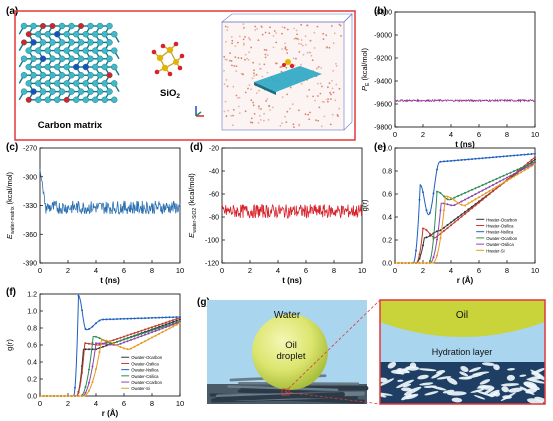  I want to click on x-axis-label: t (ns), so click(465, 144).